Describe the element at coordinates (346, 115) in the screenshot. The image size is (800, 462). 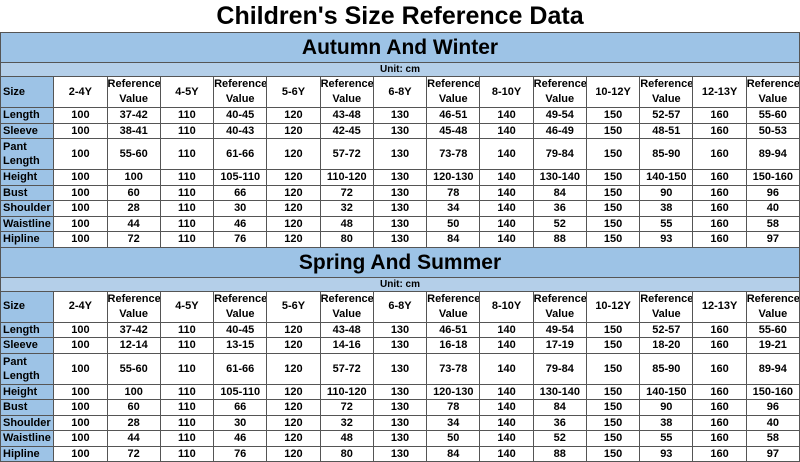
I see `table-cell: 43-48` at that location.